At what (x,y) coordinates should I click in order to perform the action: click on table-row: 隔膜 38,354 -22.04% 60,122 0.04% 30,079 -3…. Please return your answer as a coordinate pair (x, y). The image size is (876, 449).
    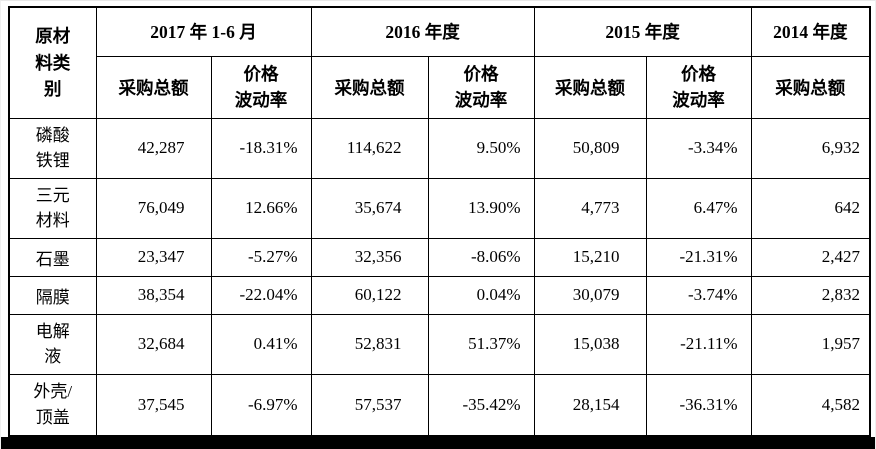
    Looking at the image, I should click on (439, 295).